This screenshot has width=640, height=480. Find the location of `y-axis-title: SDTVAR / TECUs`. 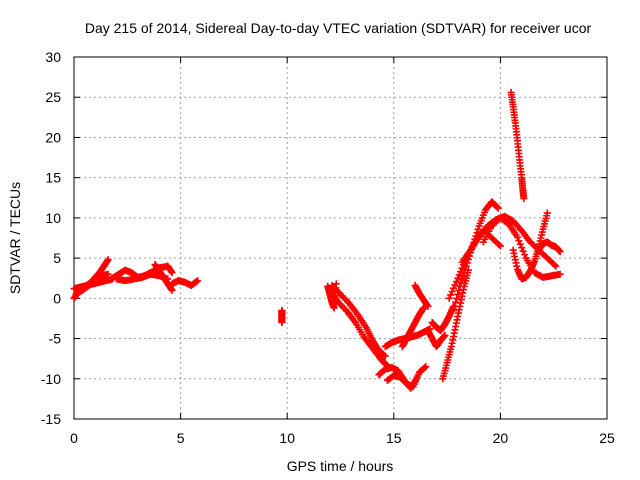

y-axis-title: SDTVAR / TECUs is located at coordinates (15, 238).